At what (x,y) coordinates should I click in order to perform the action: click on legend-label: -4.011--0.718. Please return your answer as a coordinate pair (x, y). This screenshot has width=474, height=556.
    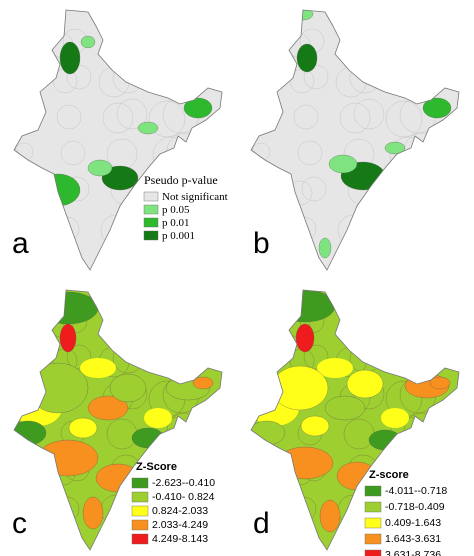
    Looking at the image, I should click on (416, 491).